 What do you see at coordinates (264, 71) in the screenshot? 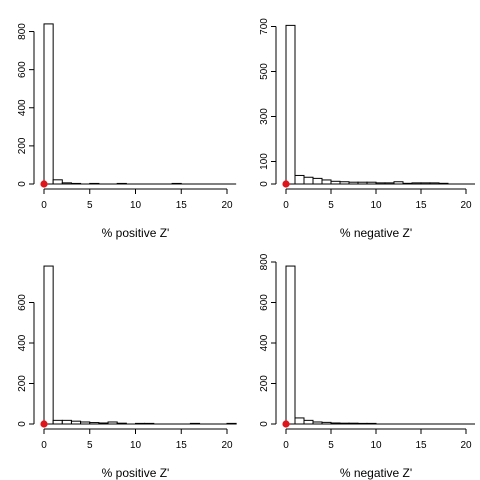
I see `y-tick-label: 500` at bounding box center [264, 71].